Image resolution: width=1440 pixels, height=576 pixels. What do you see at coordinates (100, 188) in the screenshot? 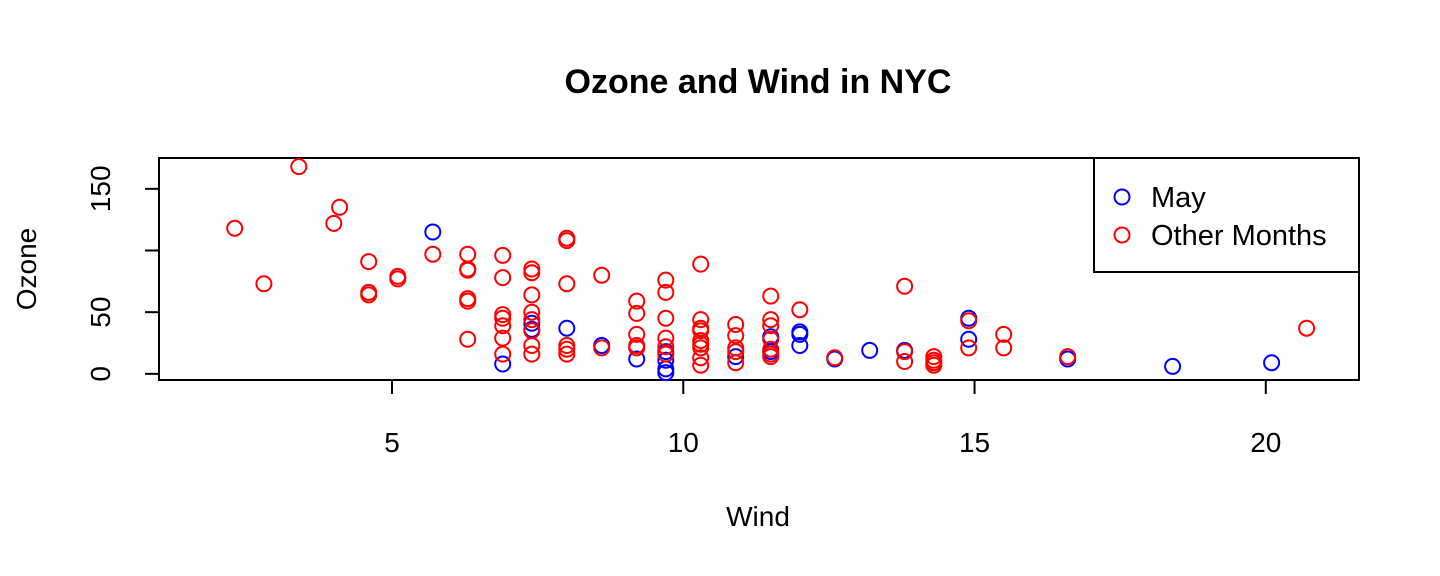
I see `y-tick-label: 150` at bounding box center [100, 188].